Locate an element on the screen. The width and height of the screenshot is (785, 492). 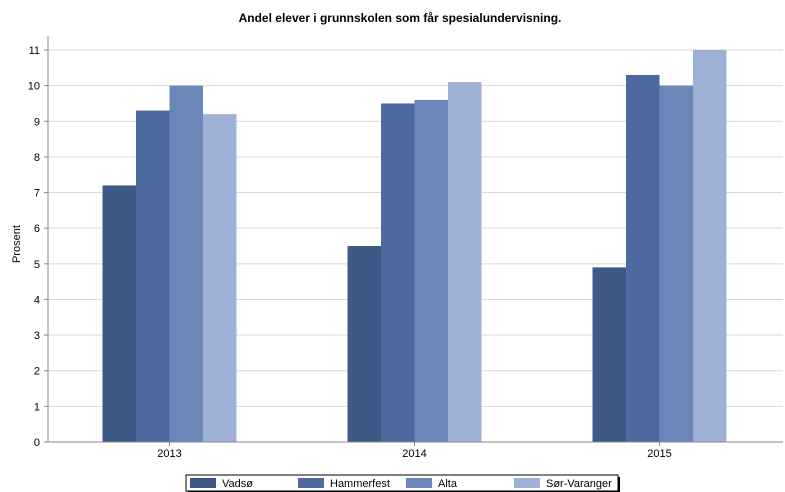
bar-hammerfest-2015 is located at coordinates (643, 258).